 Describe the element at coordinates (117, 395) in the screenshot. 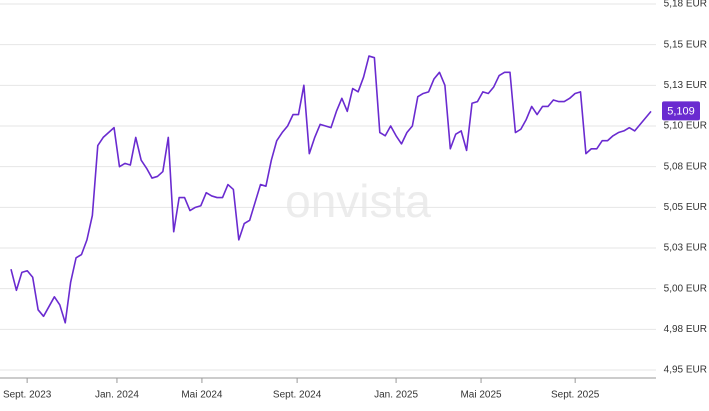

I see `x-tick-label: Jan. 2024` at that location.